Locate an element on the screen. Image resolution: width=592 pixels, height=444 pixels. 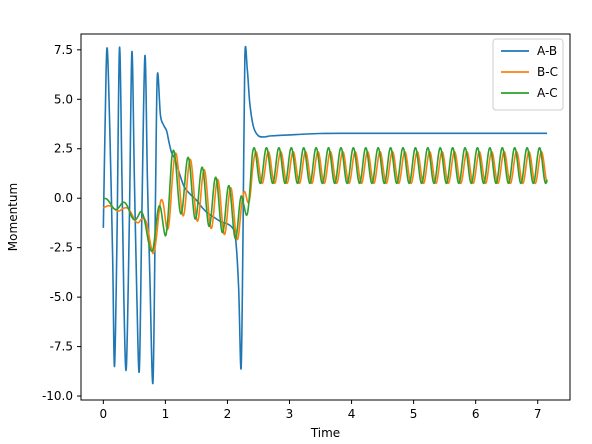
x-tick-label: 2 is located at coordinates (228, 414).